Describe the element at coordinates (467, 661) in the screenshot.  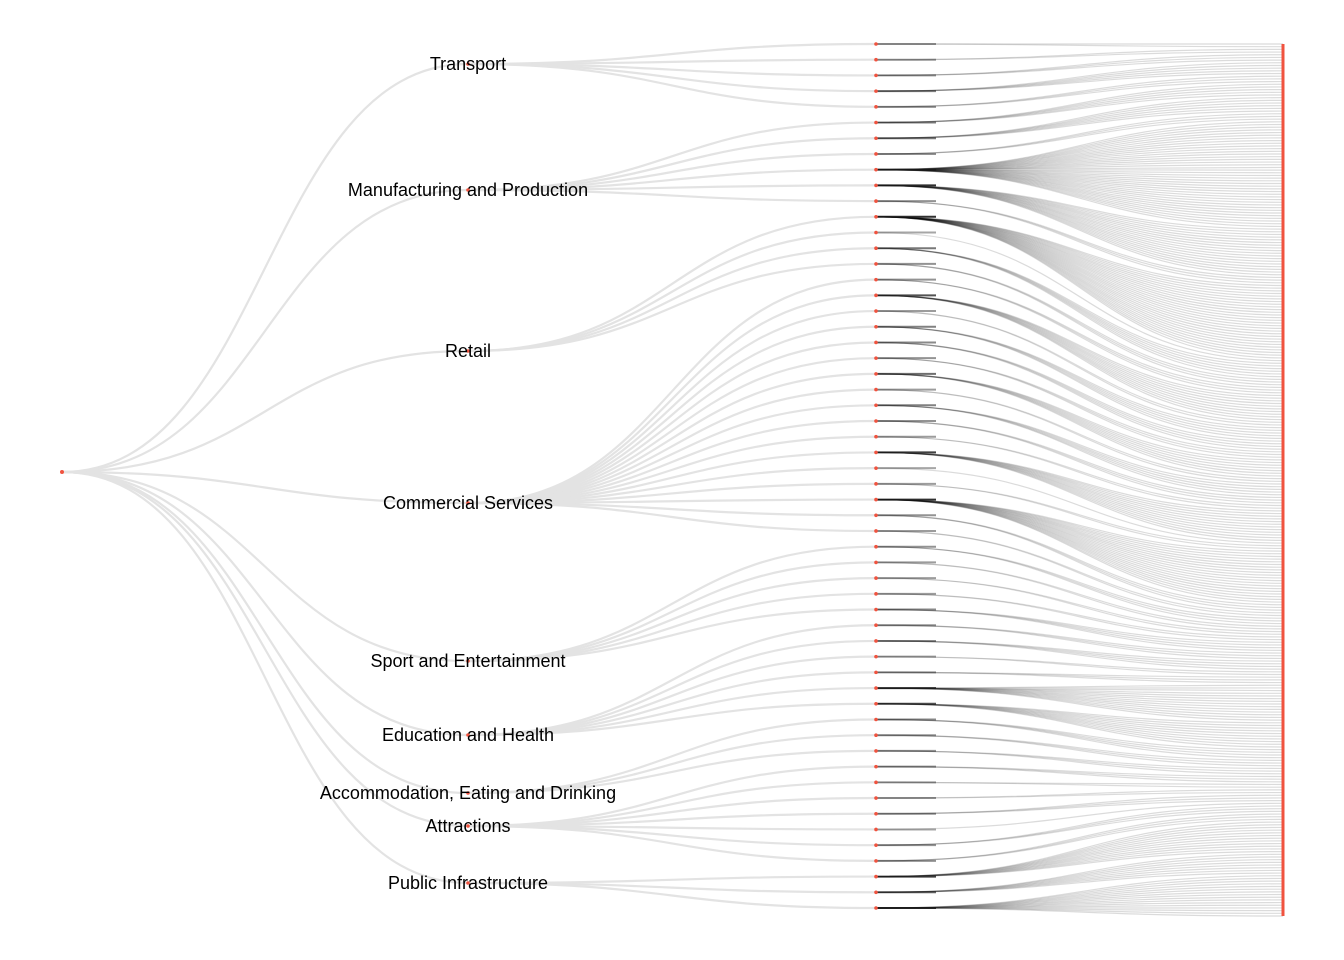
I see `category-label: Sport and Entertainment` at that location.